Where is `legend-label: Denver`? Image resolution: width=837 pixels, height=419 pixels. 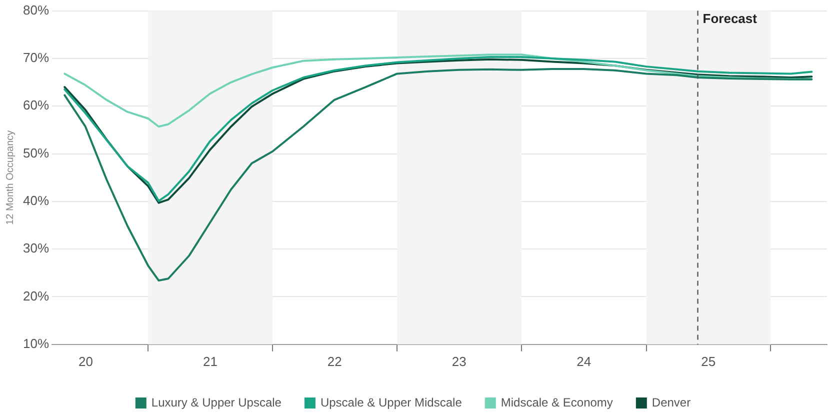
legend-label: Denver is located at coordinates (671, 402).